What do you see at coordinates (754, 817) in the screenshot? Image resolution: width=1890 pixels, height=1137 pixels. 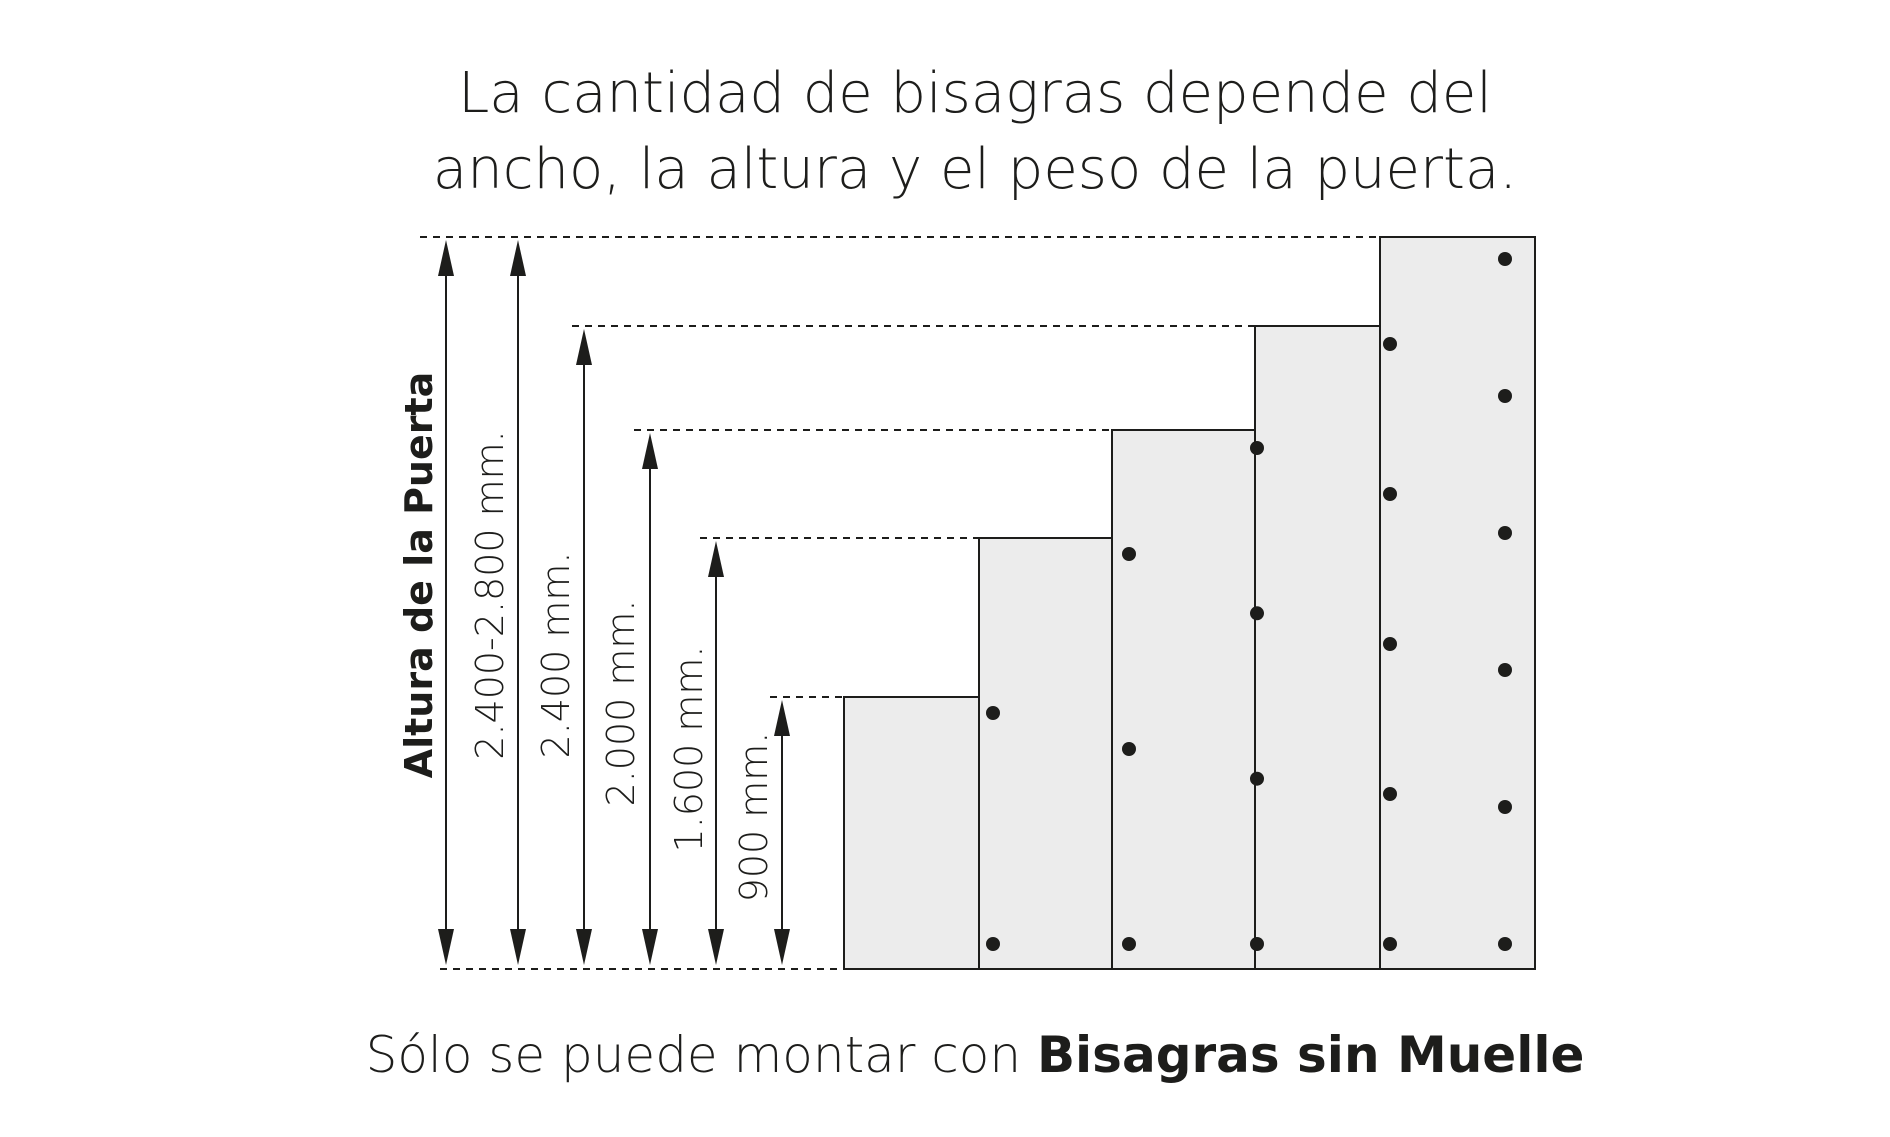 I see `dim-label-900: 900 mm.` at bounding box center [754, 817].